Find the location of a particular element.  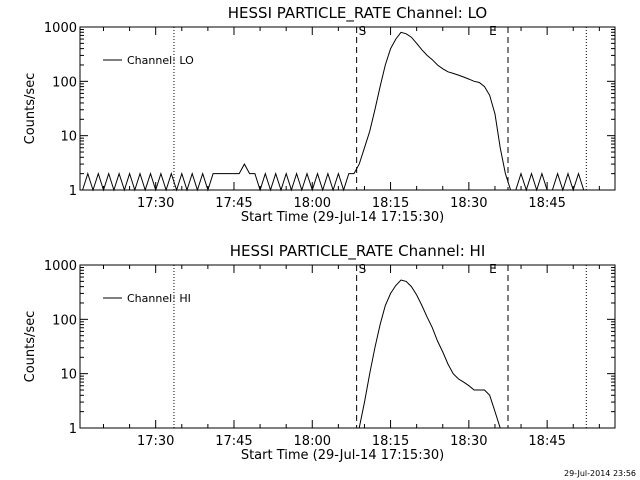

chart-title: HESSI PARTICLE_RATE Channel: HI is located at coordinates (358, 251).